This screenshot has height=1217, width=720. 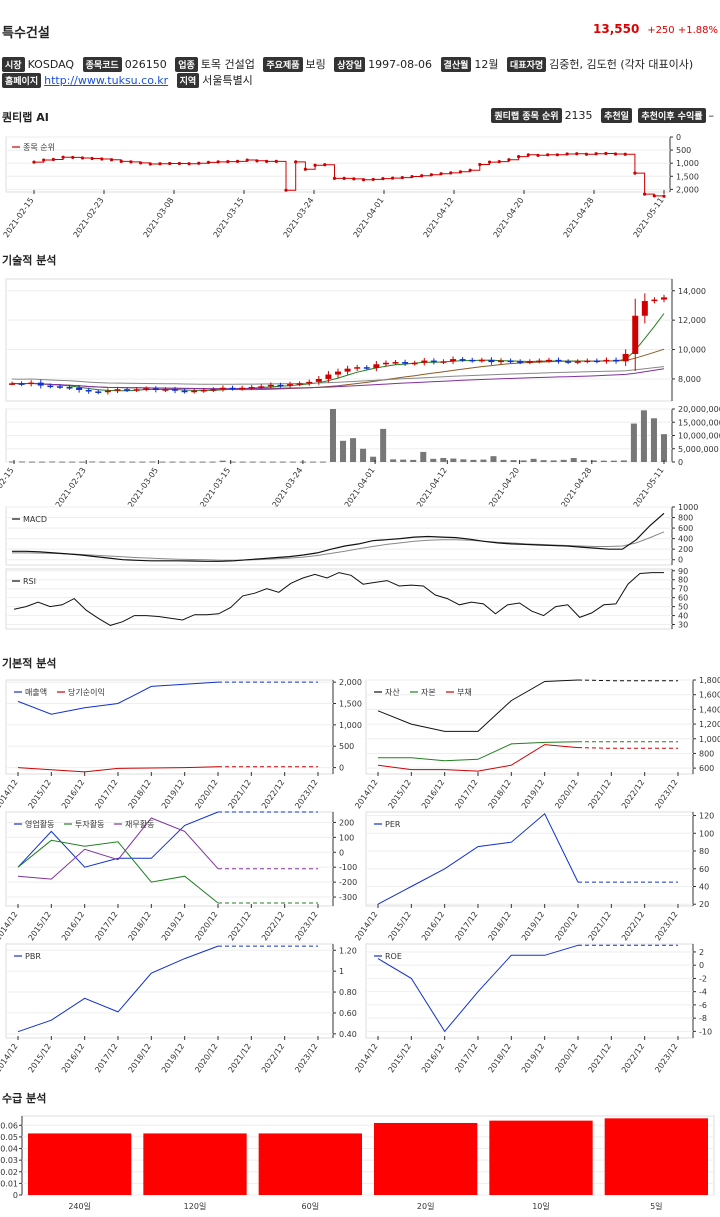 I want to click on rsi-frame, so click(x=339, y=599).